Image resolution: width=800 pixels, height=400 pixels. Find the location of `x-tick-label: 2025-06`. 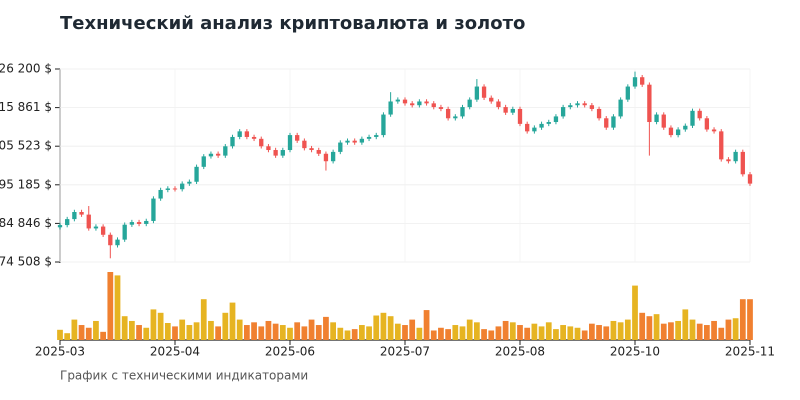

x-tick-label: 2025-06 is located at coordinates (290, 352).